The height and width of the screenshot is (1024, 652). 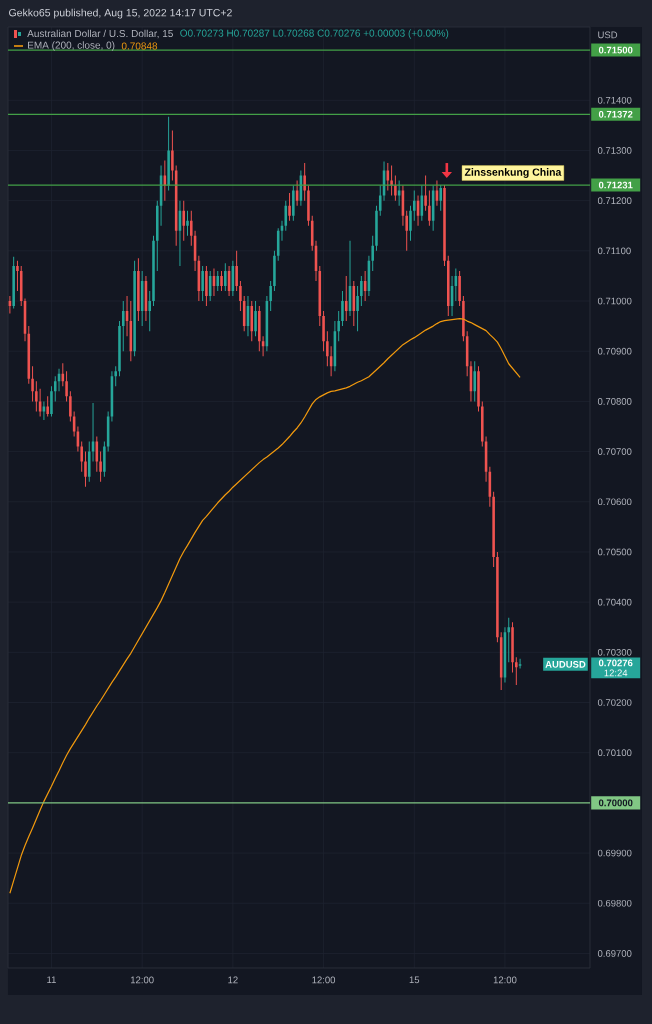 I want to click on y-tick-label: 0.70900, so click(x=614, y=351).